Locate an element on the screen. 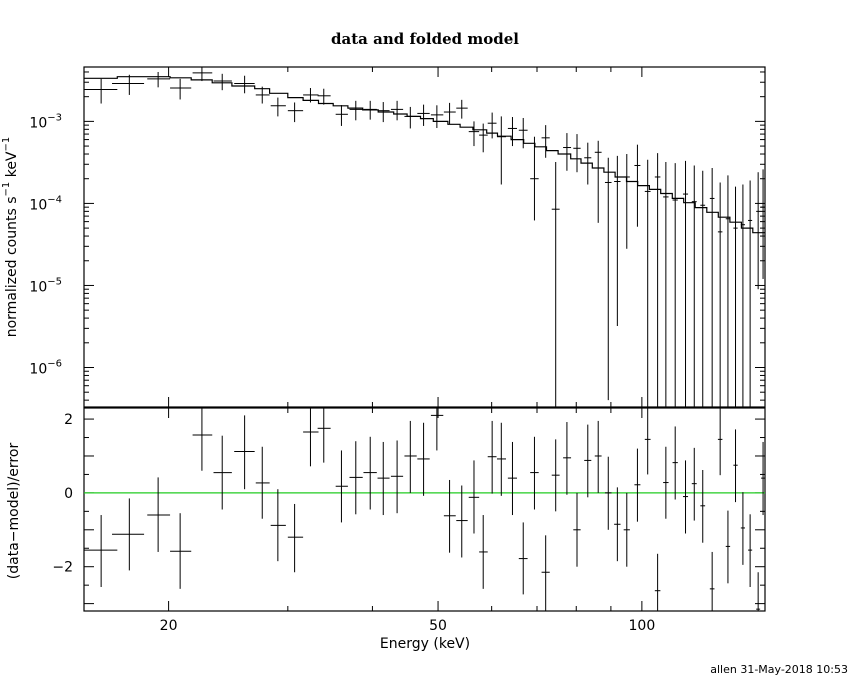 The height and width of the screenshot is (680, 850). y-tick-label: 10⁻⁴ is located at coordinates (45, 203).